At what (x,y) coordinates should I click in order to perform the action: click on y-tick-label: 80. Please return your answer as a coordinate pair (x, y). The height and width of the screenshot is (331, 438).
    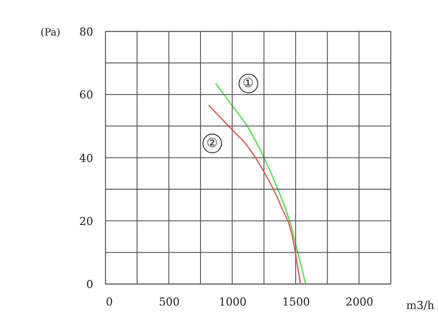
    Looking at the image, I should click on (86, 31).